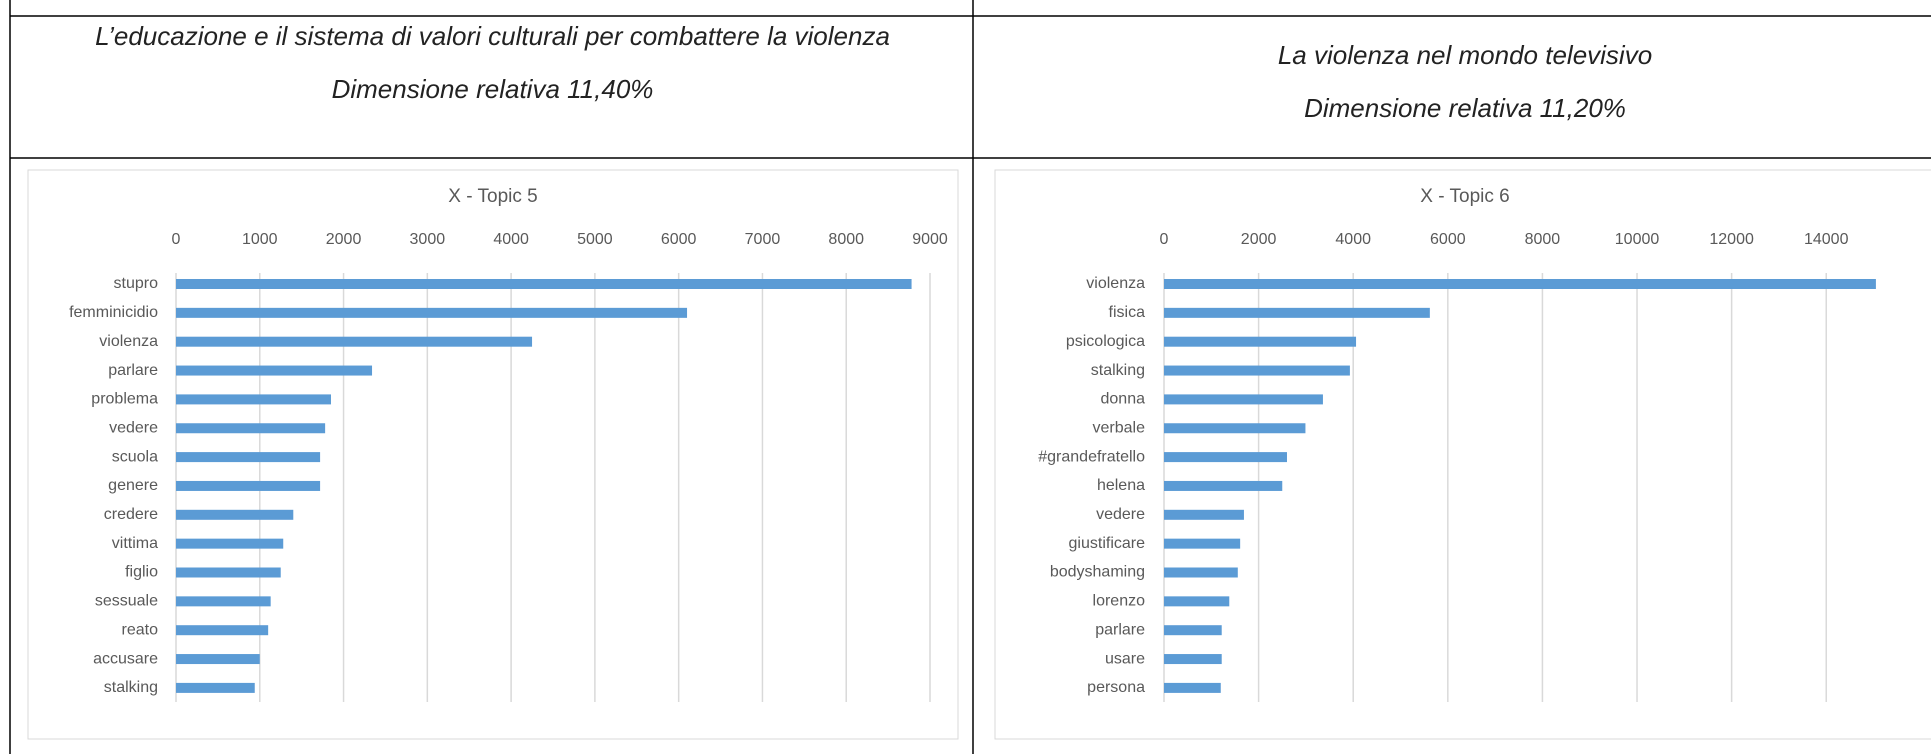  I want to click on x-tick-label: 14000, so click(1826, 239).